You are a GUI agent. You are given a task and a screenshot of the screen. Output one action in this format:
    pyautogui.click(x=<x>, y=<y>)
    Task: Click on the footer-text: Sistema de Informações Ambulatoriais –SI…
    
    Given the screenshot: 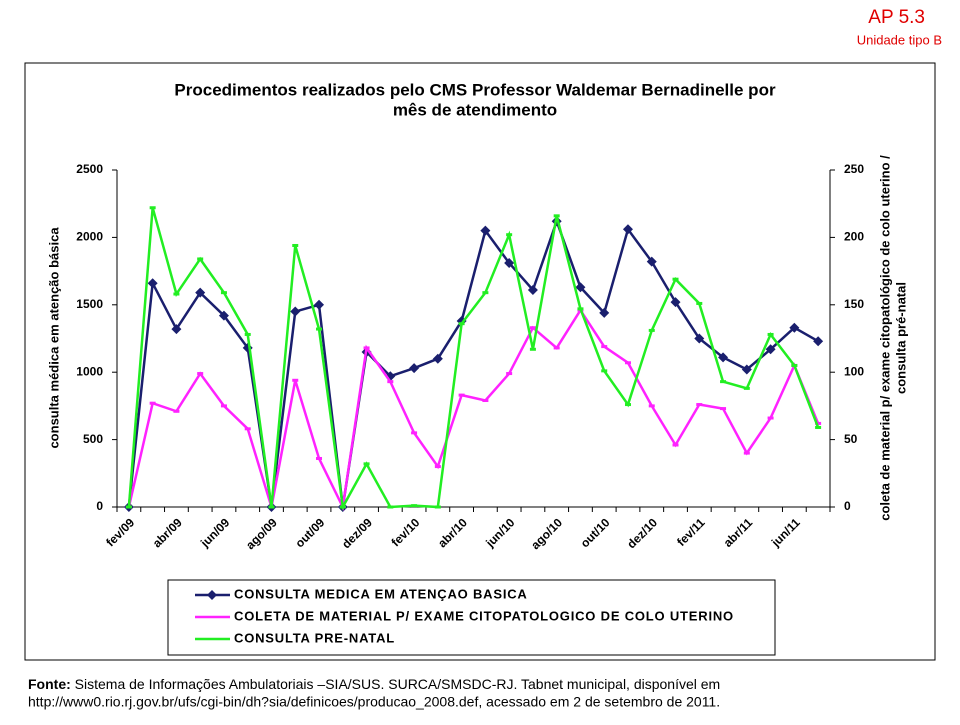 What is the action you would take?
    pyautogui.click(x=398, y=684)
    